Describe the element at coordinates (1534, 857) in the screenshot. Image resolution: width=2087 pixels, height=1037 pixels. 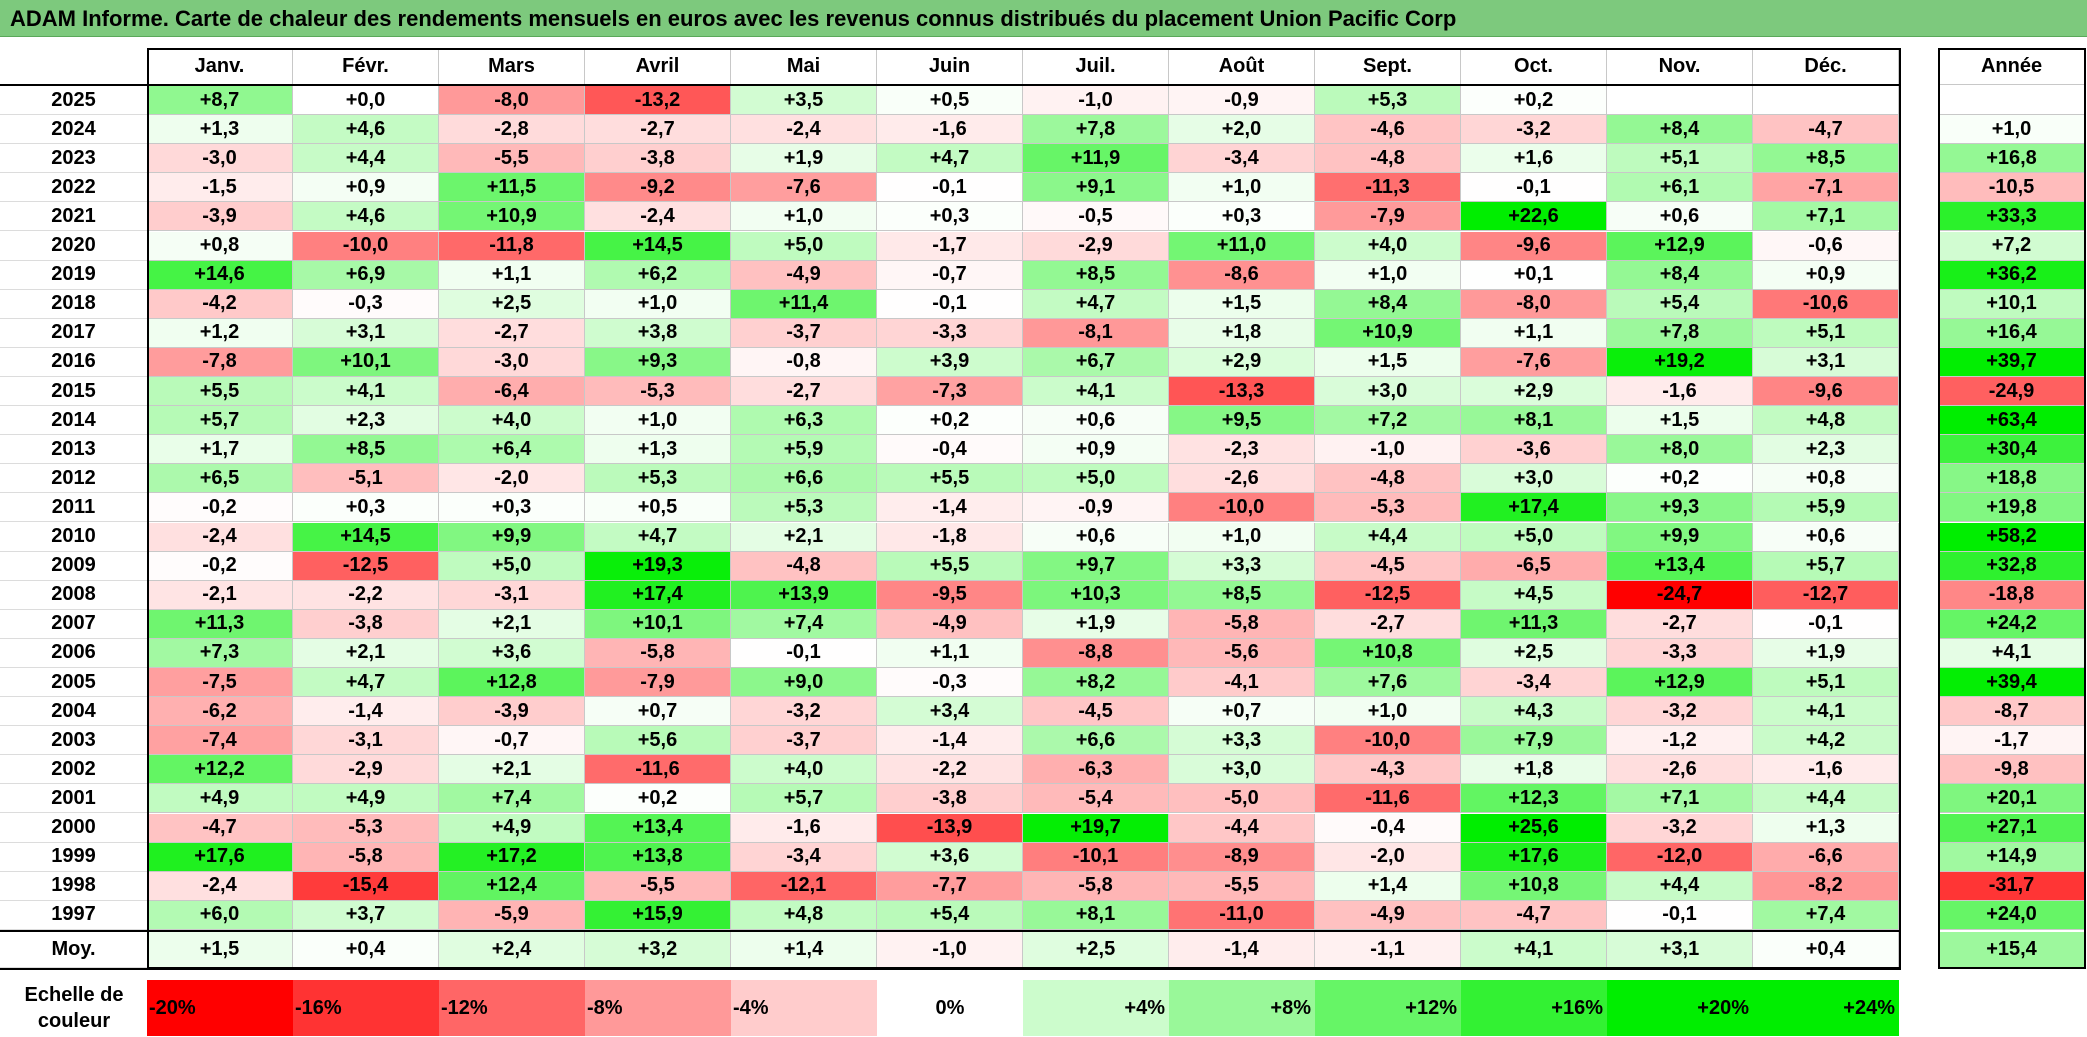
I see `heatmap-cell: +17,6` at that location.